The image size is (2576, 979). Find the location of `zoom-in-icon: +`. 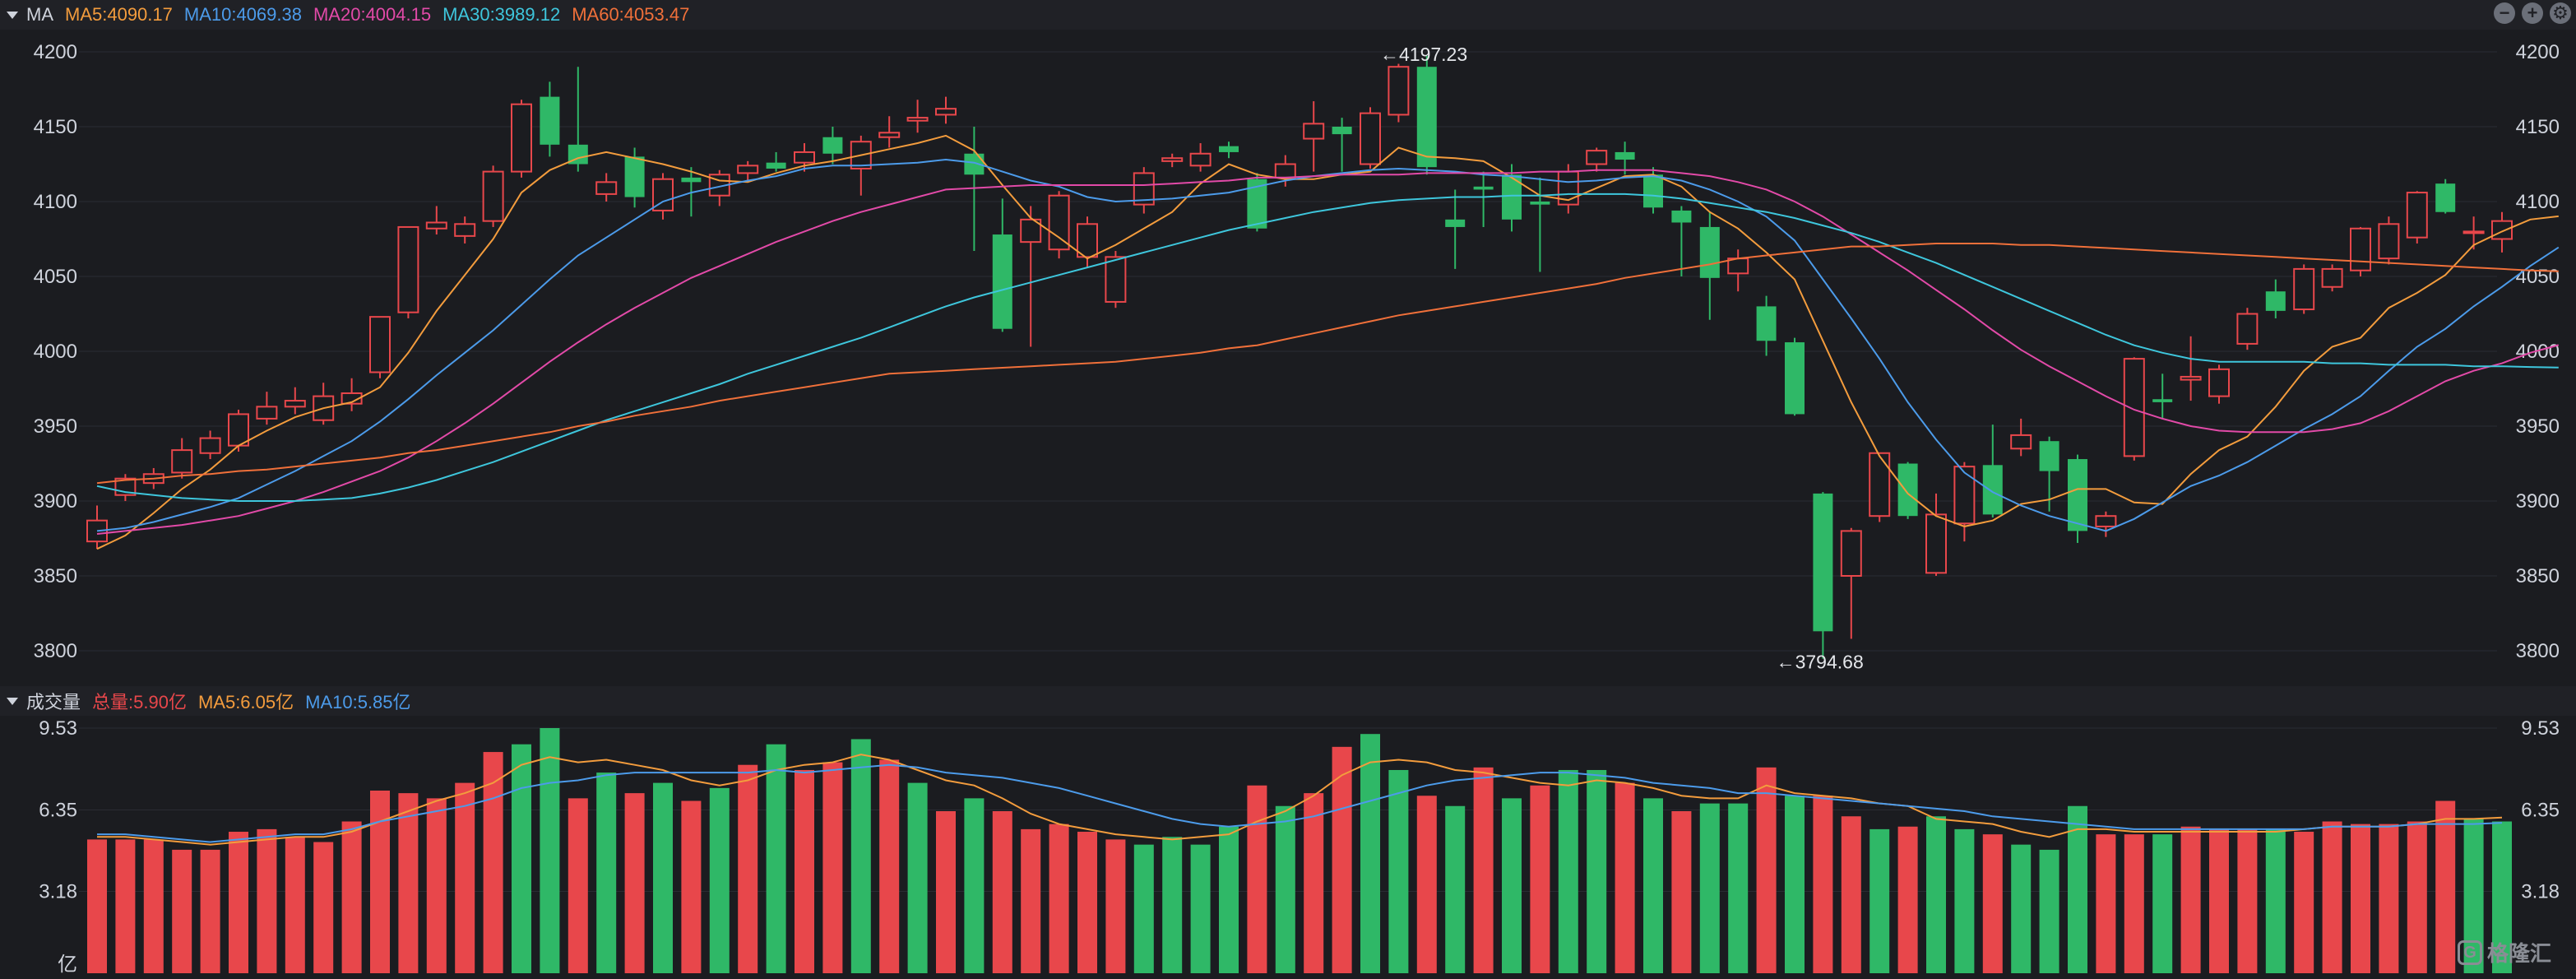

zoom-in-icon: + is located at coordinates (2533, 13).